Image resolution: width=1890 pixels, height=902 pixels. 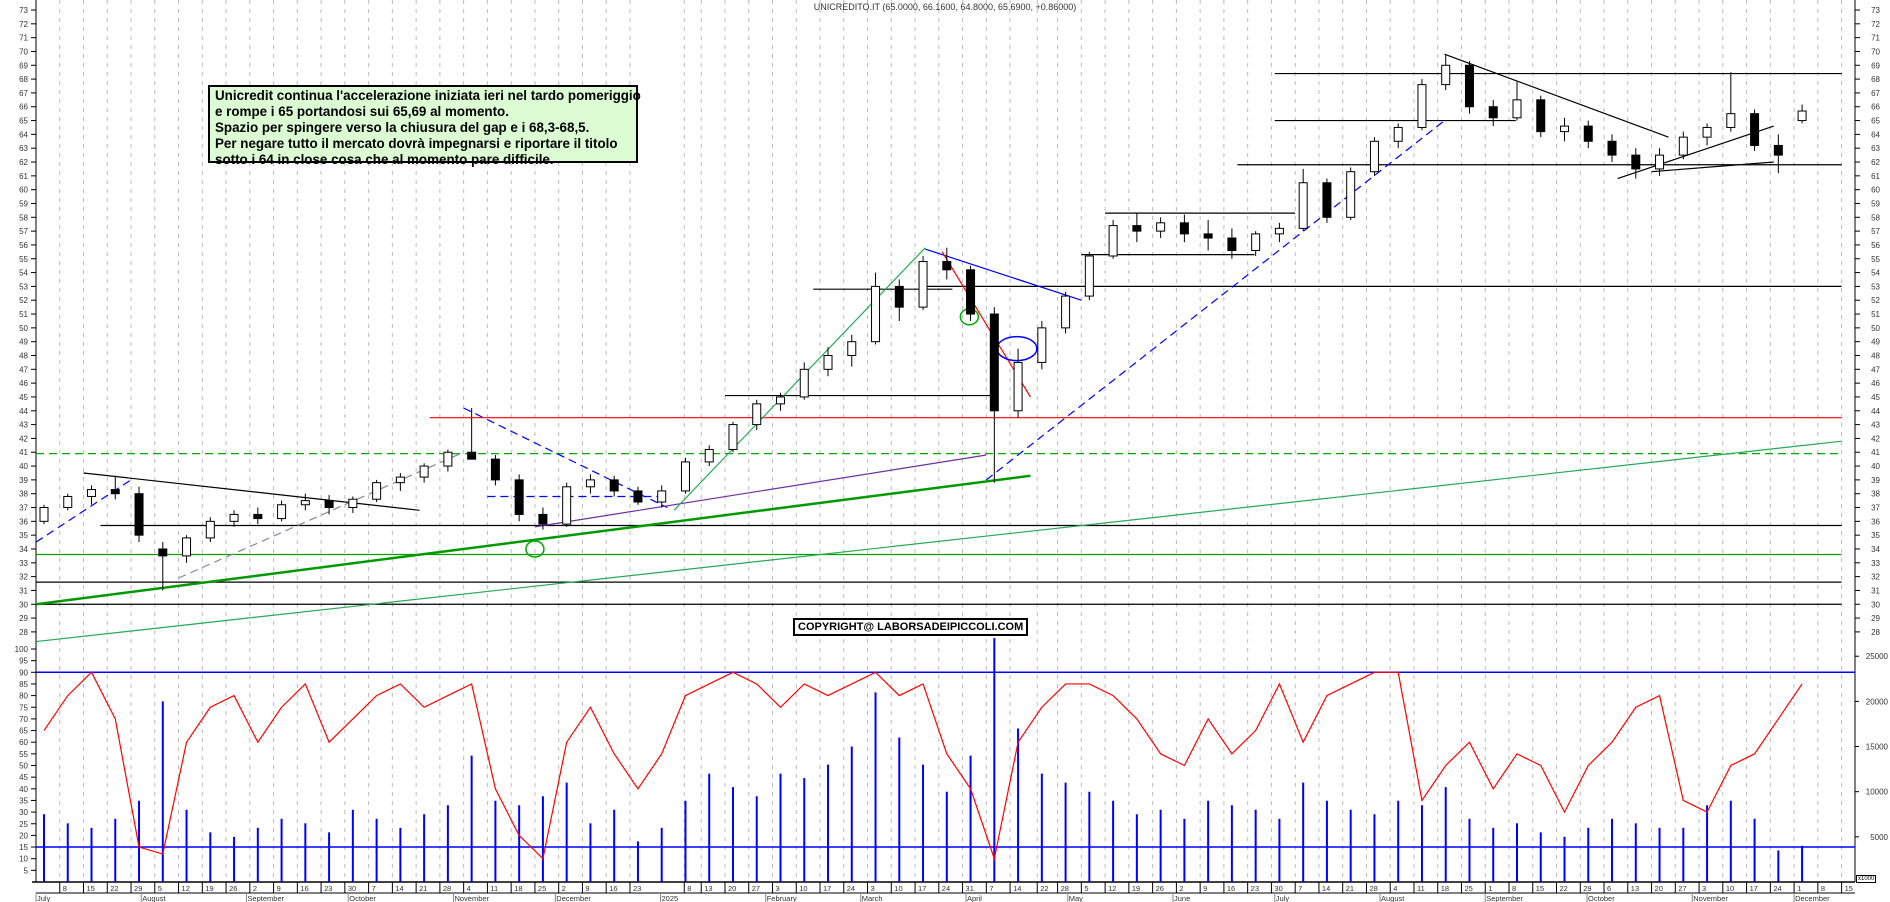 What do you see at coordinates (114, 888) in the screenshot?
I see `day-tick-label: 22` at bounding box center [114, 888].